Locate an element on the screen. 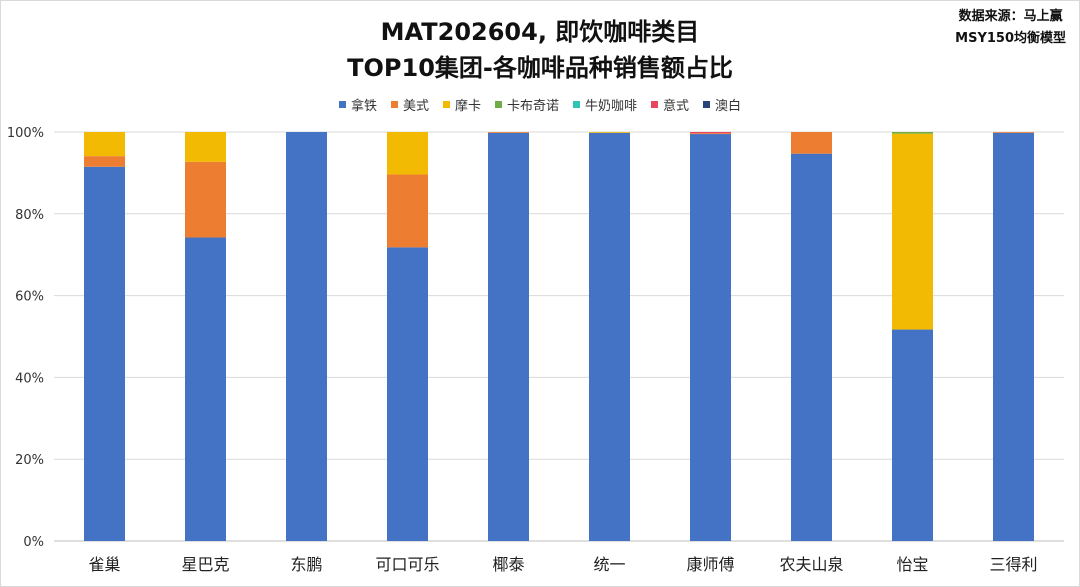 The height and width of the screenshot is (587, 1080). legend-item: 卡布奇诺 is located at coordinates (526, 104).